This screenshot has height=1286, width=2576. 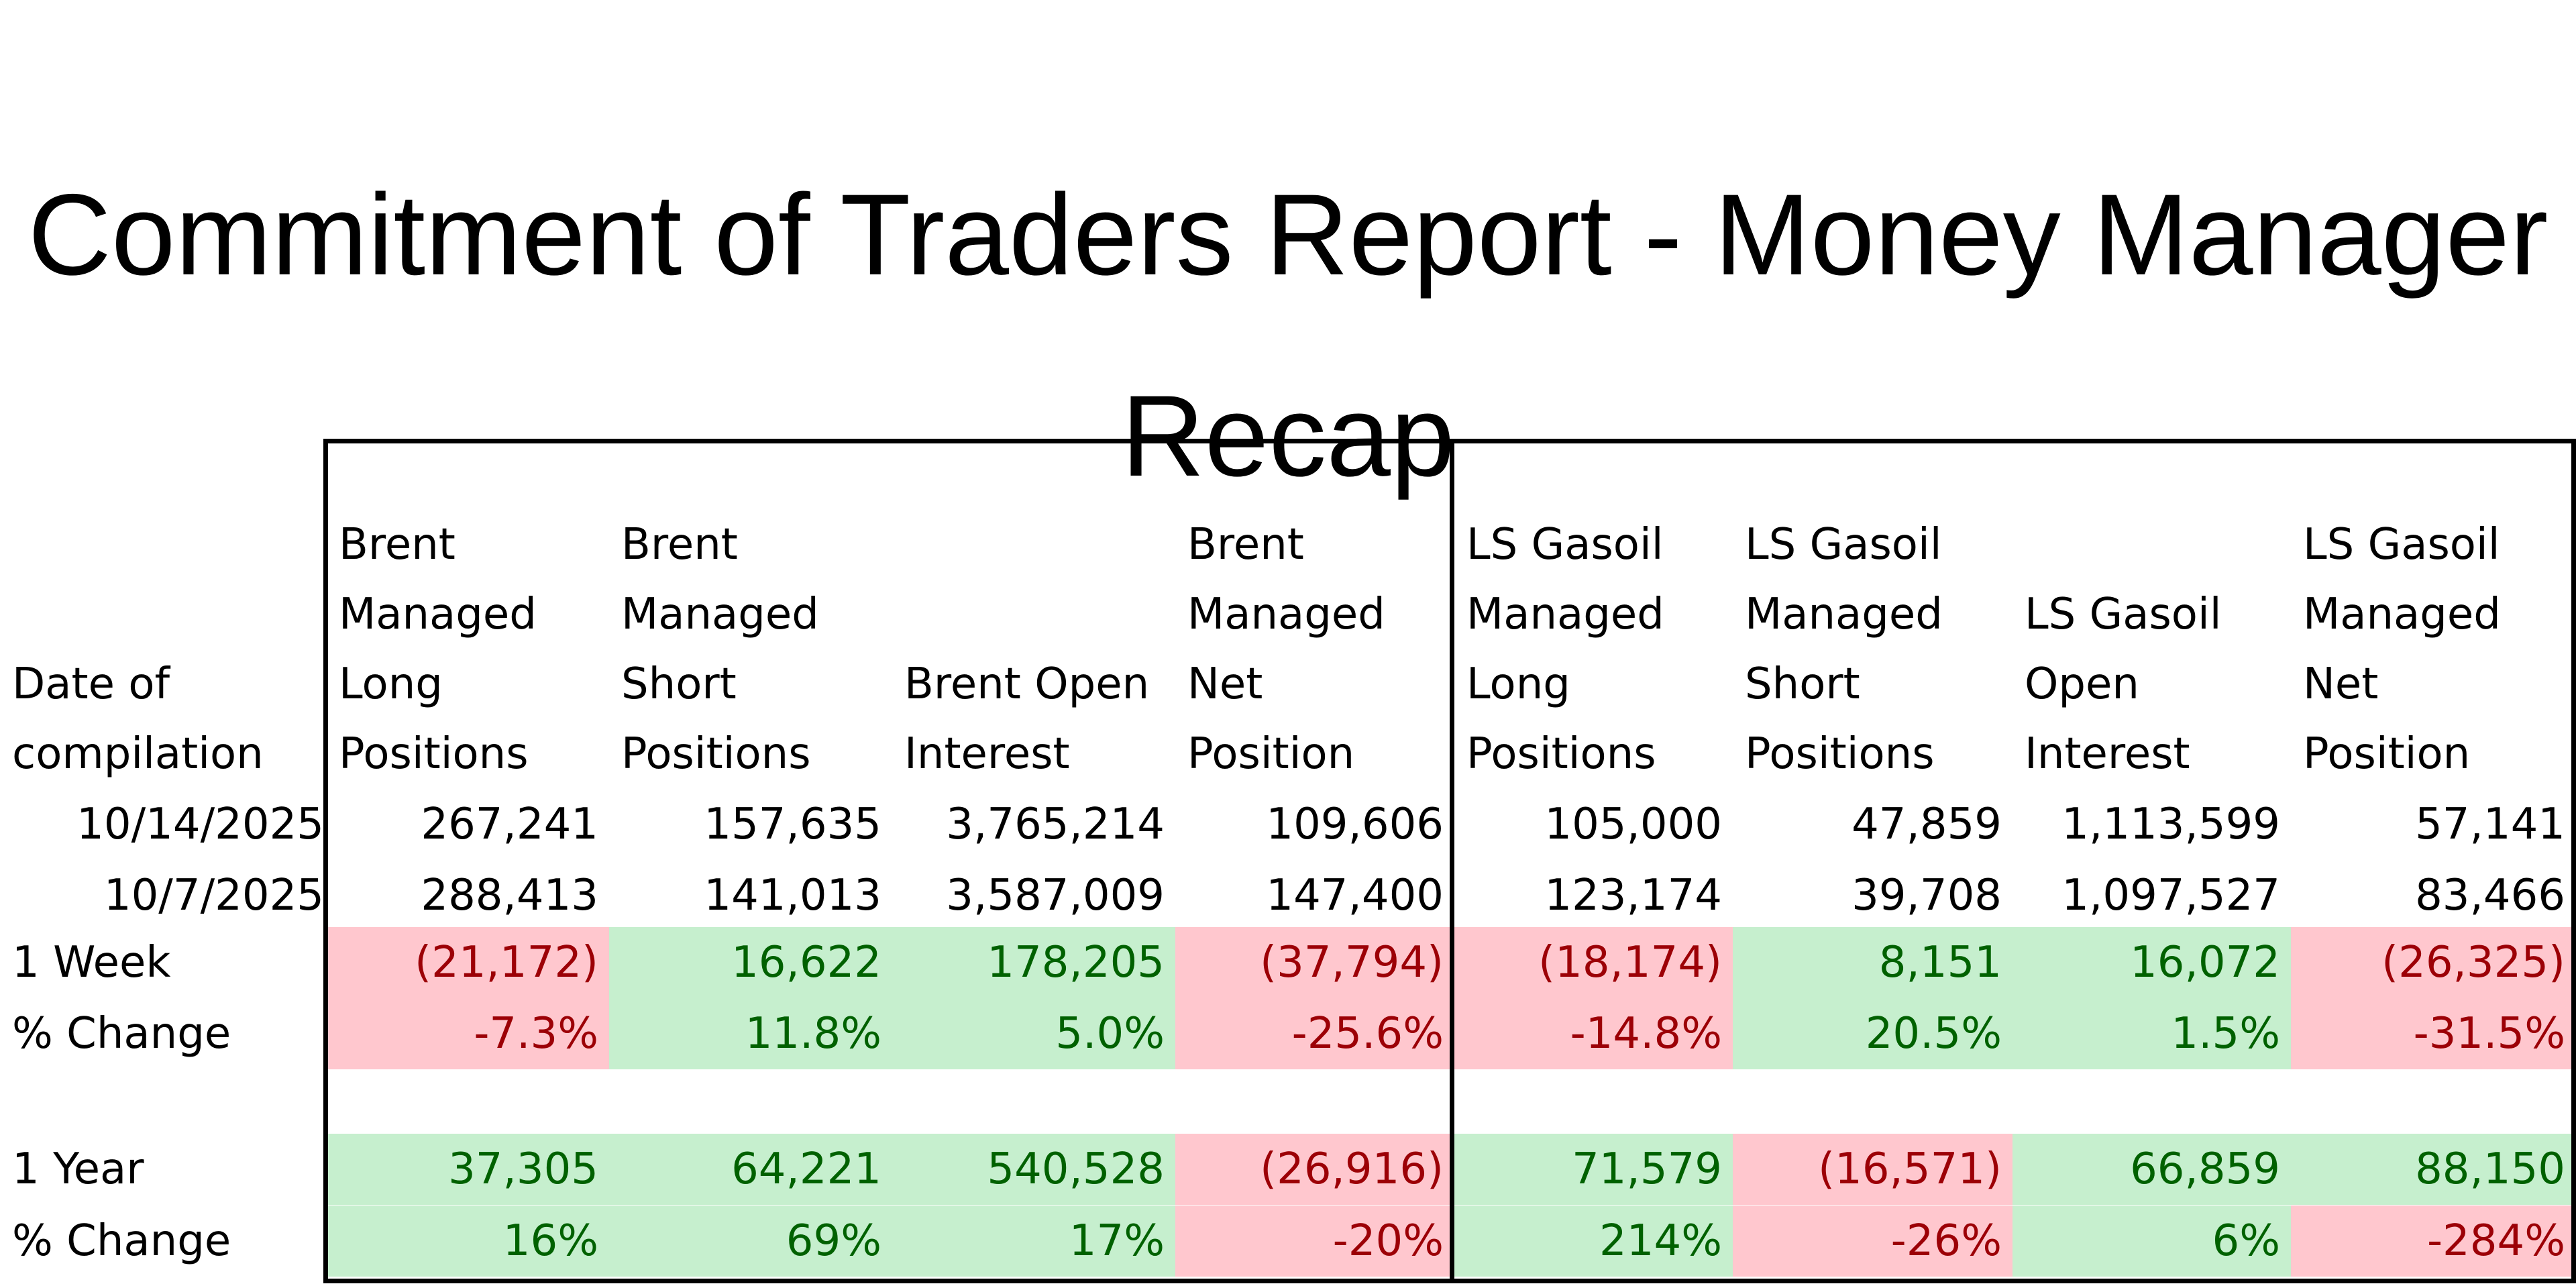 I want to click on row-1year-change-value: 71,579, so click(x=1593, y=1169).